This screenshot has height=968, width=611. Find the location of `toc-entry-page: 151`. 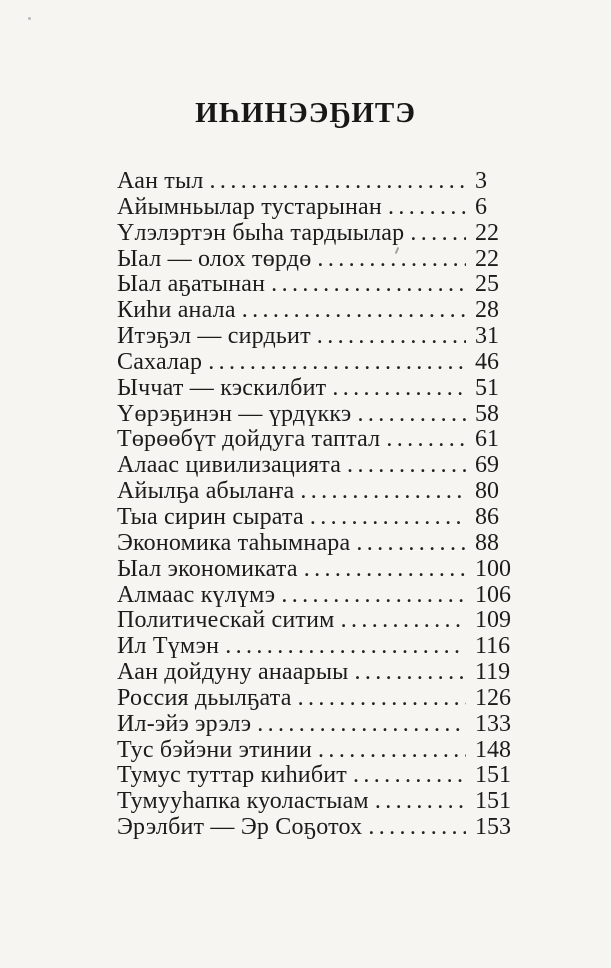

toc-entry-page: 151 is located at coordinates (493, 775).